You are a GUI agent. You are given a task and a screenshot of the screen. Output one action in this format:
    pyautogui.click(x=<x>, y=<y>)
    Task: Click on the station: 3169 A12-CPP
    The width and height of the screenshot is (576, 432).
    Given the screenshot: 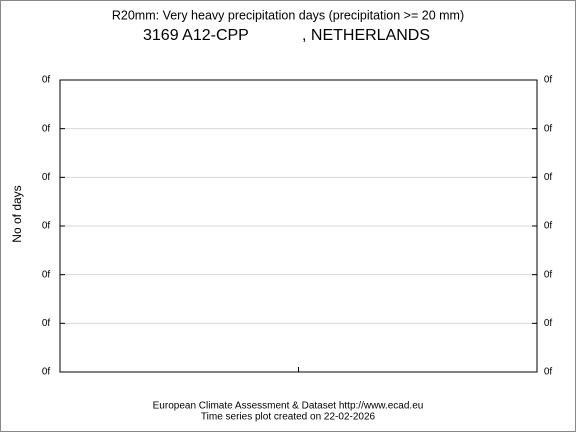 What is the action you would take?
    pyautogui.click(x=196, y=35)
    